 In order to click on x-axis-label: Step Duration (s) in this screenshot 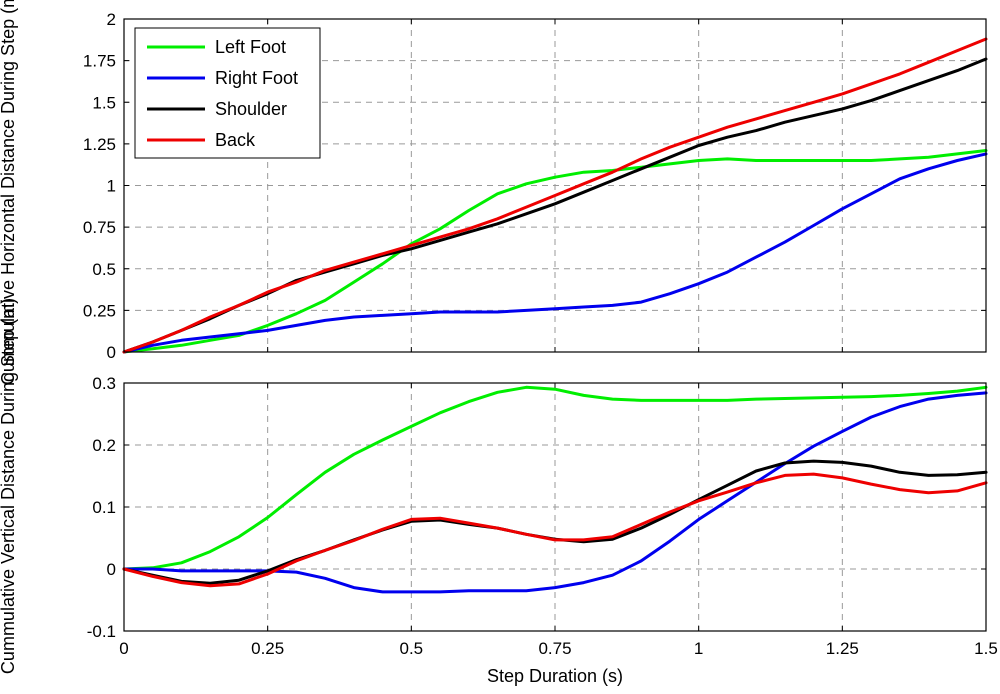, I will do `click(555, 676)`.